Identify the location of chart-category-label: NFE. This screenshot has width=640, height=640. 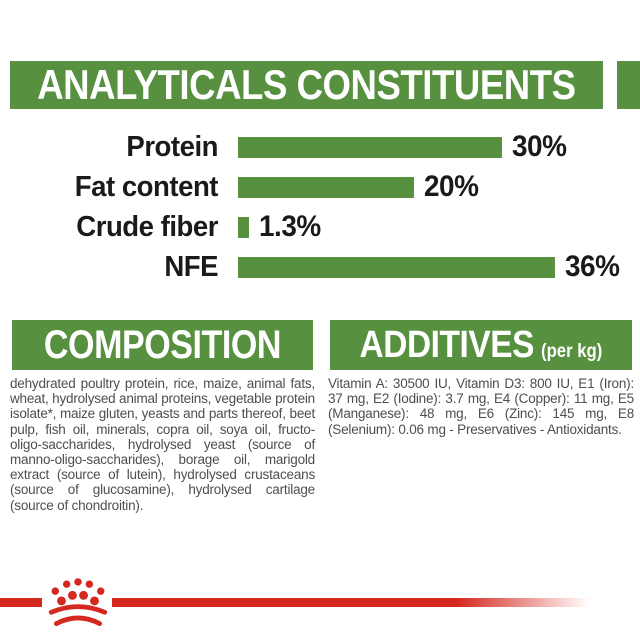
(191, 266).